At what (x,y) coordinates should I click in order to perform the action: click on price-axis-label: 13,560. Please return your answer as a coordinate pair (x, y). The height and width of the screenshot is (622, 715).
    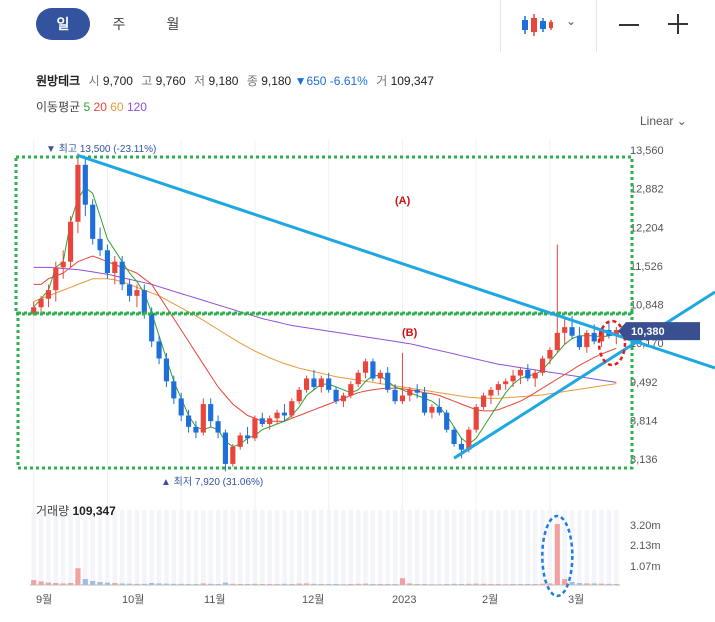
    Looking at the image, I should click on (647, 151).